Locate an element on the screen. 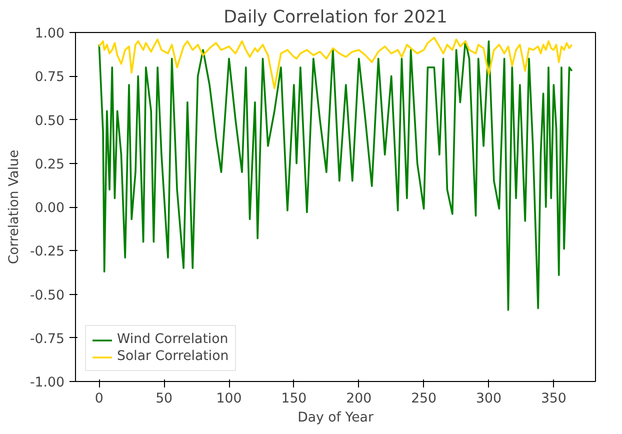  y-tick-label: 1.00 is located at coordinates (49, 34).